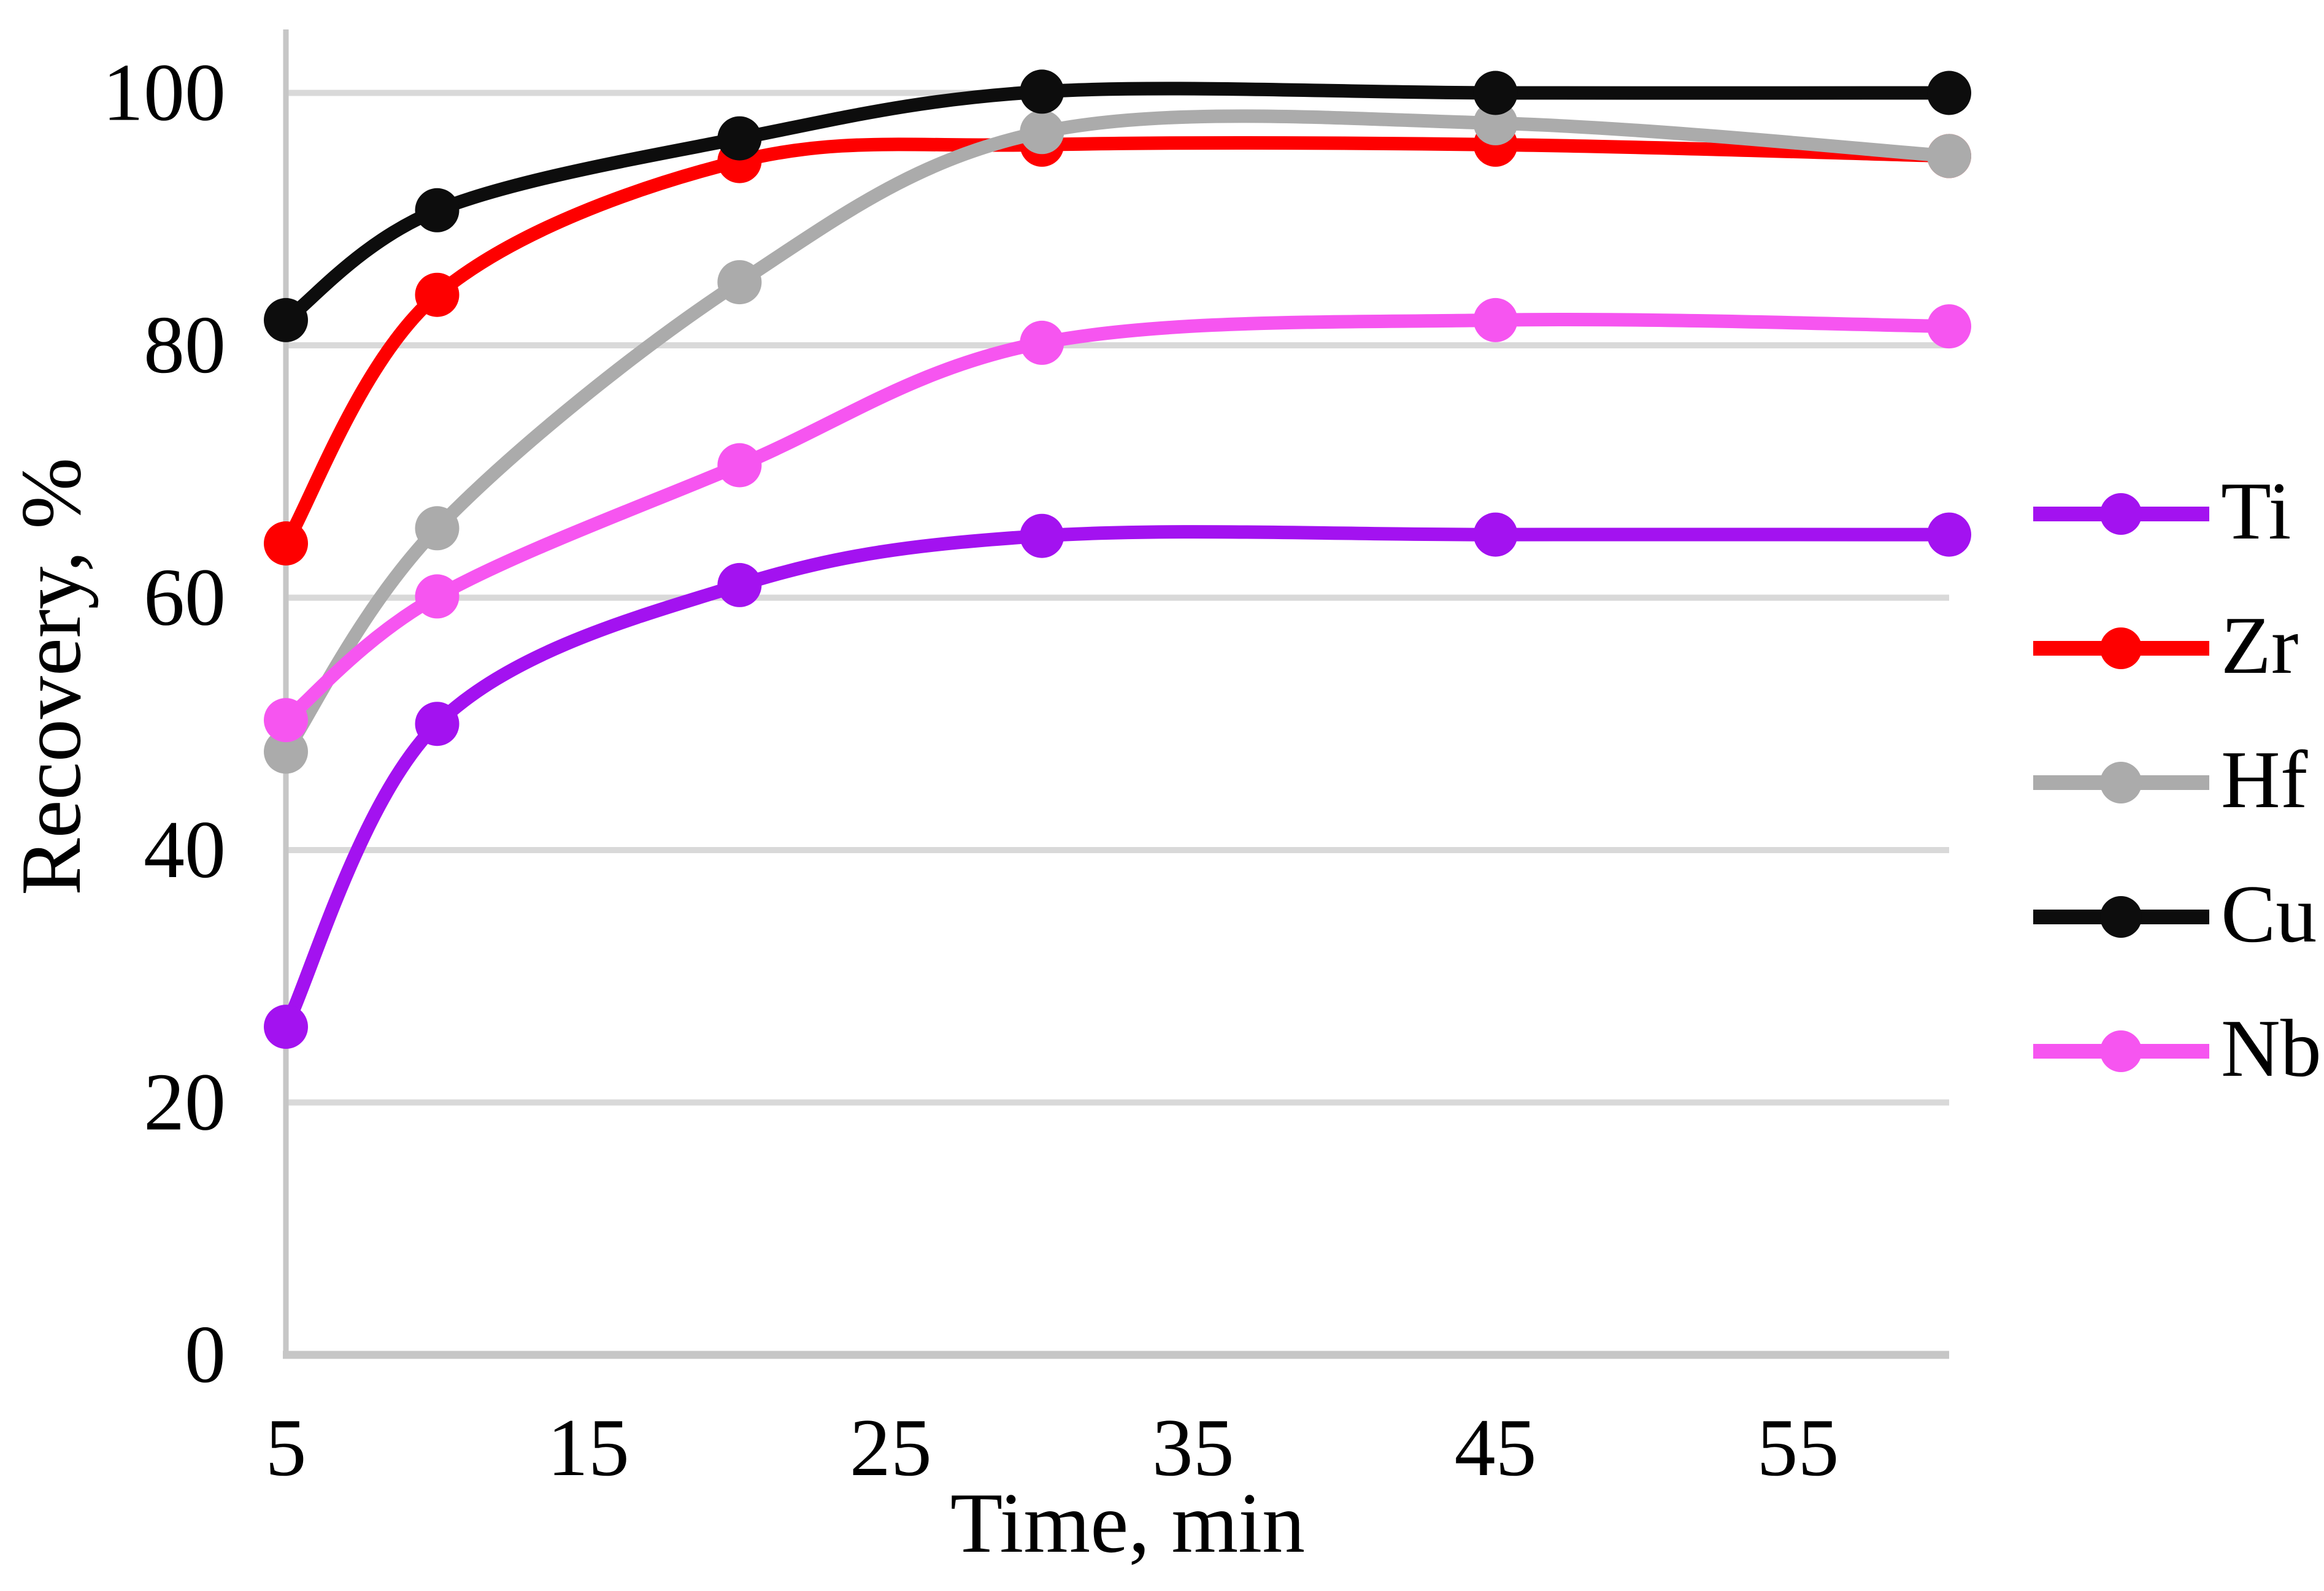 Image resolution: width=2324 pixels, height=1591 pixels. I want to click on svg-text: 55, so click(1798, 1448).